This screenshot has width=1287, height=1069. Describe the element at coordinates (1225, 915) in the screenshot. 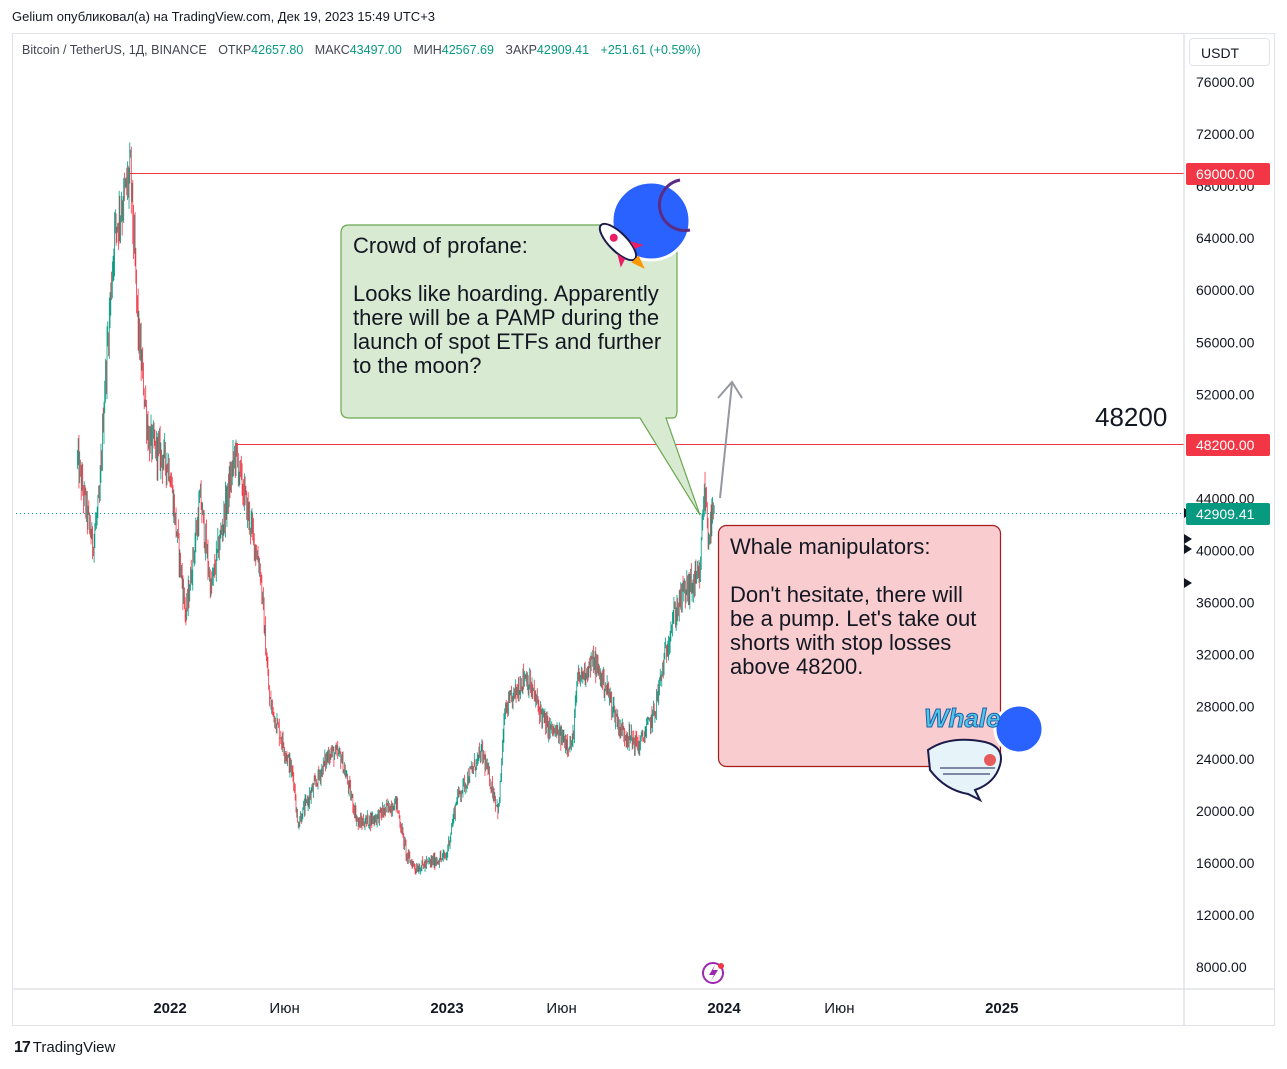

I see `price-tick-label: 12000.00` at that location.